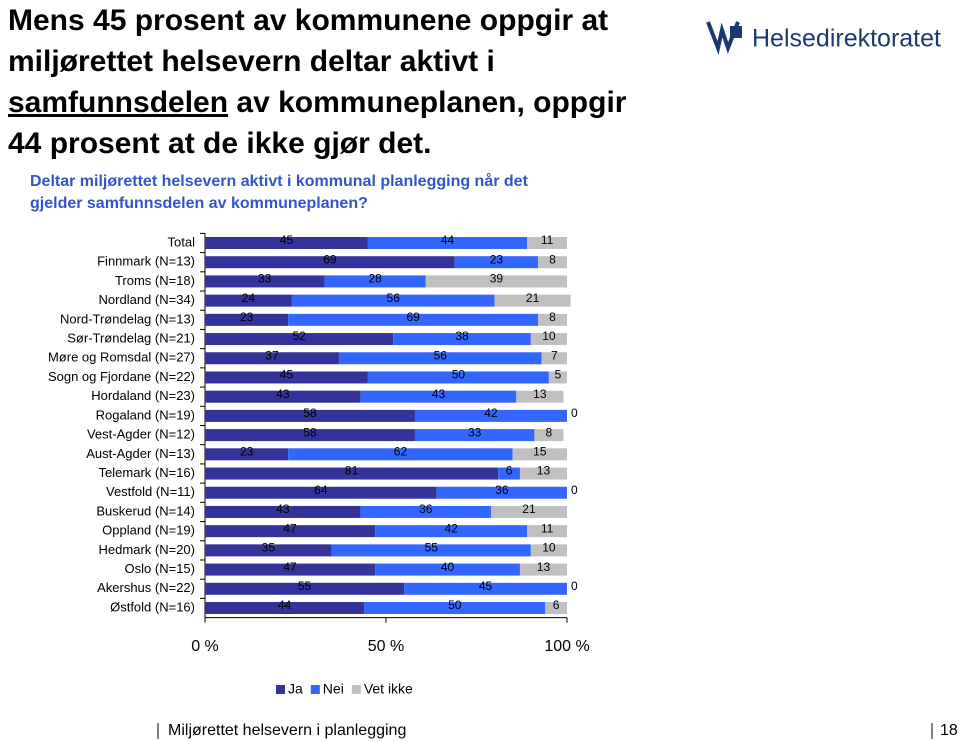  What do you see at coordinates (147, 472) in the screenshot?
I see `y-tick-label: Telemark (N=16)` at bounding box center [147, 472].